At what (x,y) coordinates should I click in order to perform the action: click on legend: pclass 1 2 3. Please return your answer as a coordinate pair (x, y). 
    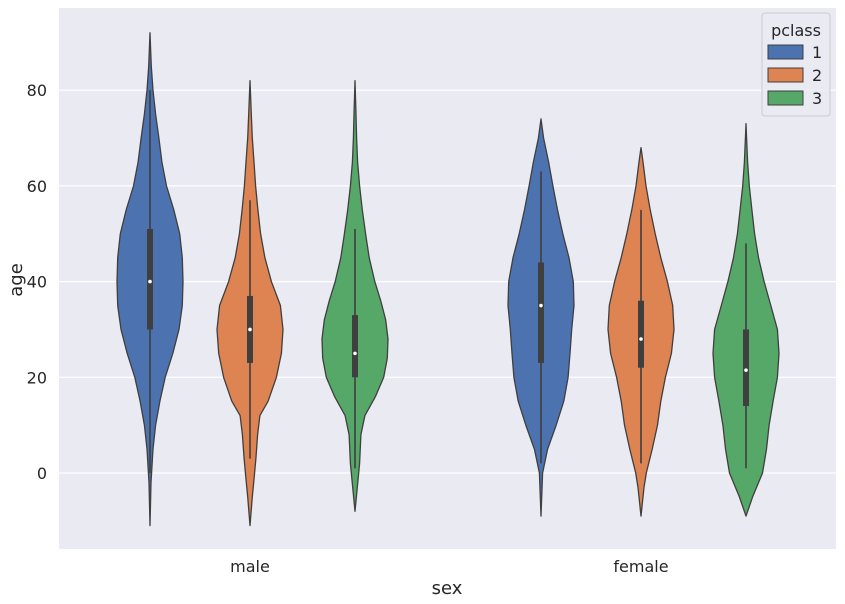
    Looking at the image, I should click on (796, 64).